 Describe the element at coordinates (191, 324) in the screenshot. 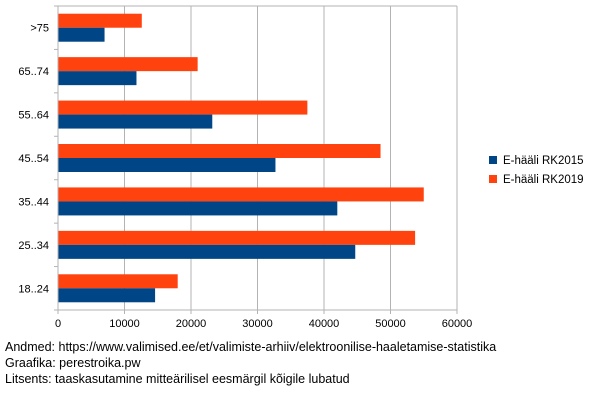

I see `x-tick-label: 20000` at that location.